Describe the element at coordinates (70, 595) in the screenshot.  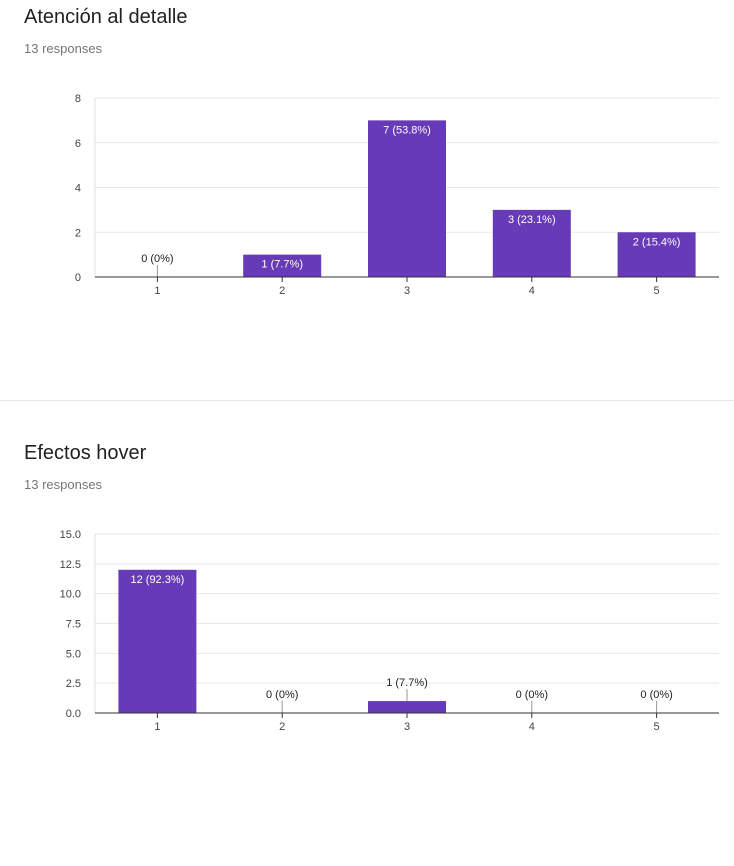
I see `y-tick-label: 10.0` at that location.